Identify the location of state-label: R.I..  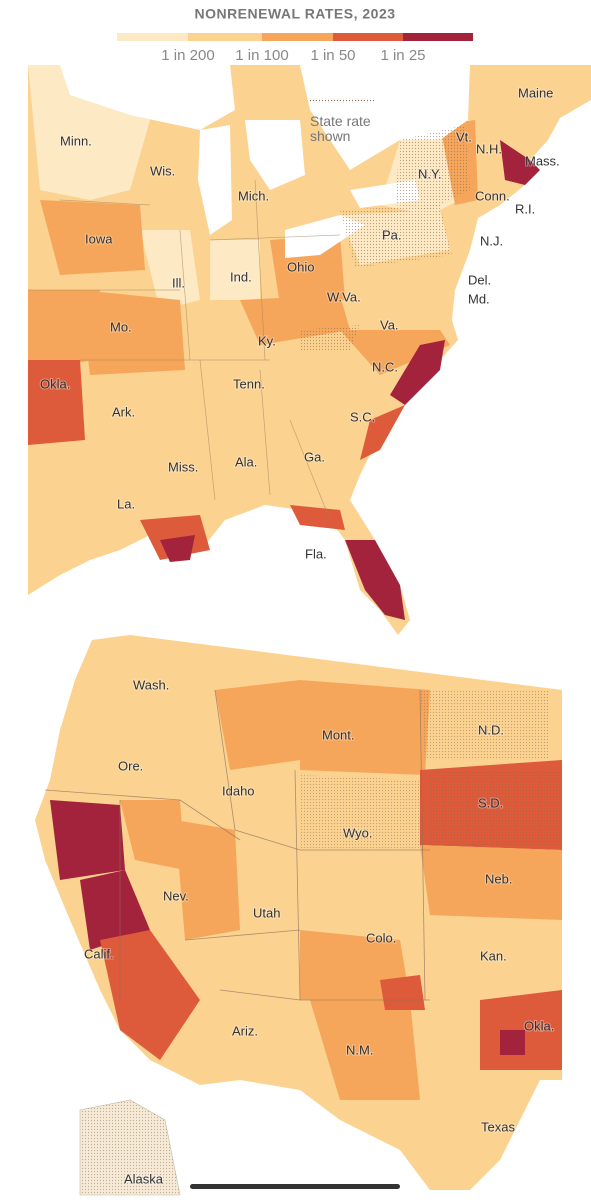
(525, 208).